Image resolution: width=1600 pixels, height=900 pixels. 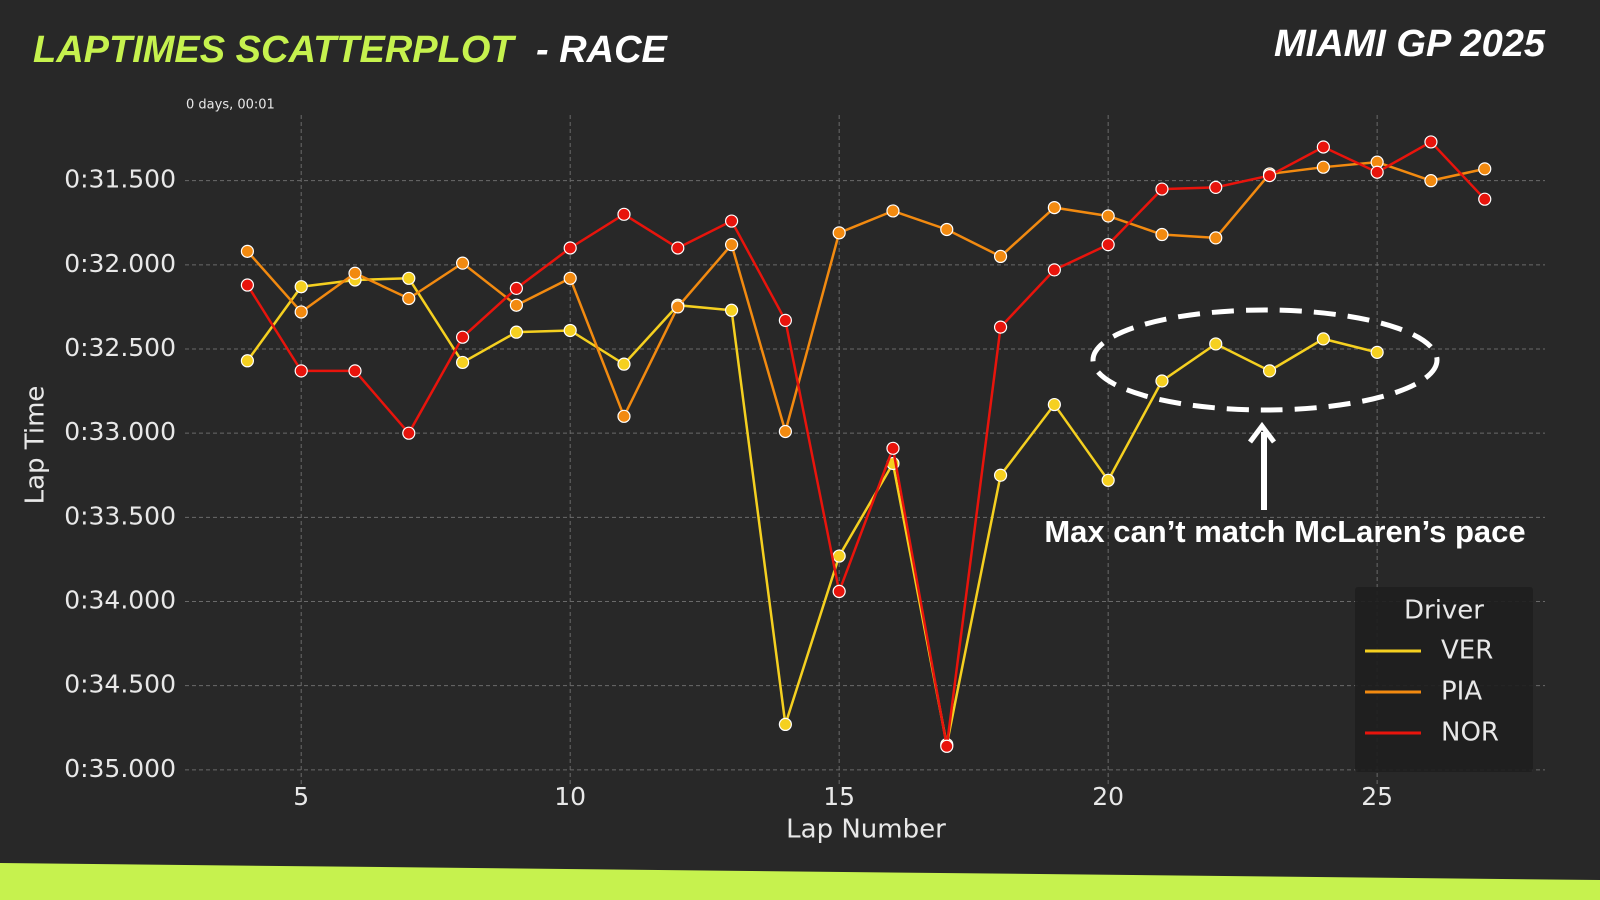 I want to click on y-axis-label: Lap Time, so click(x=36, y=445).